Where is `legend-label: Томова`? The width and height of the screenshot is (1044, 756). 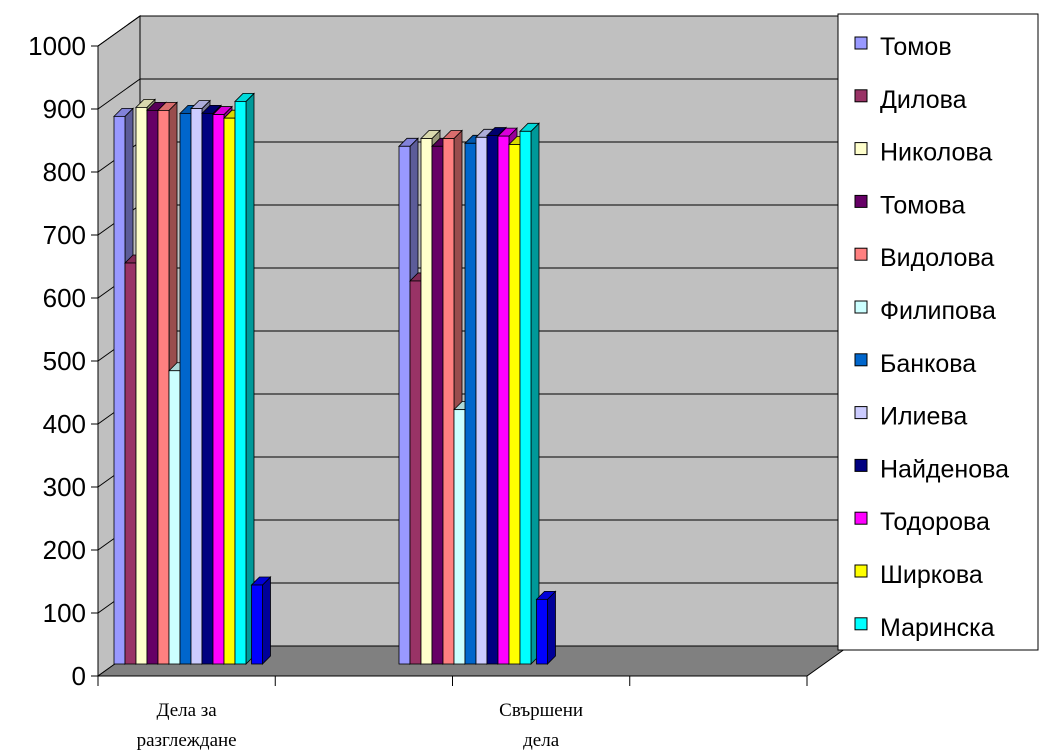
legend-label: Томова is located at coordinates (922, 205).